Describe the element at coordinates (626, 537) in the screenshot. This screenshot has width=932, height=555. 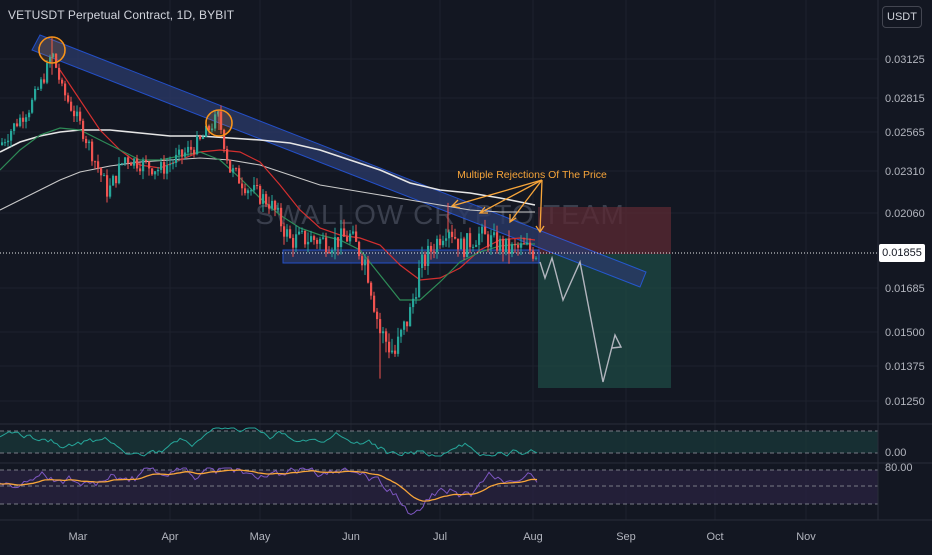
I see `time-tick-label: Sep` at that location.